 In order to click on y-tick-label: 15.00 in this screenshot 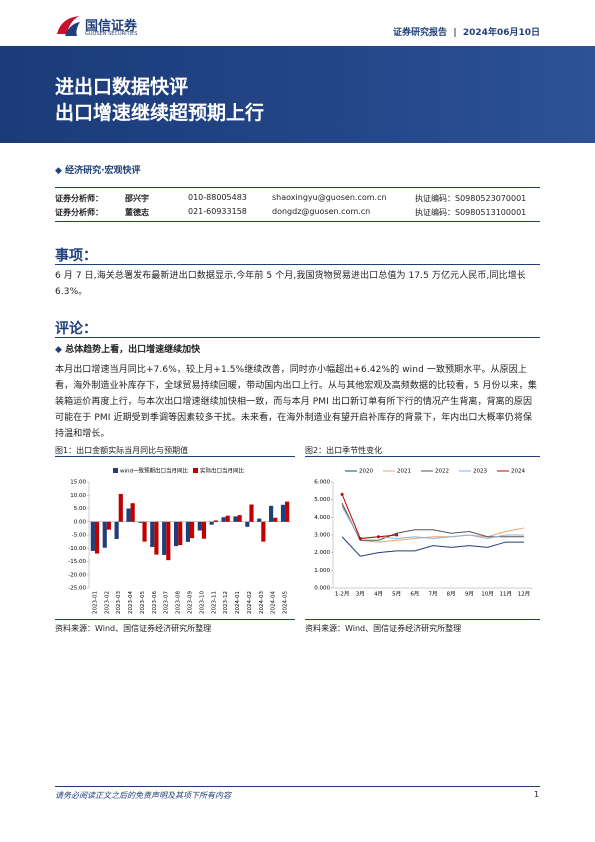, I will do `click(78, 483)`.